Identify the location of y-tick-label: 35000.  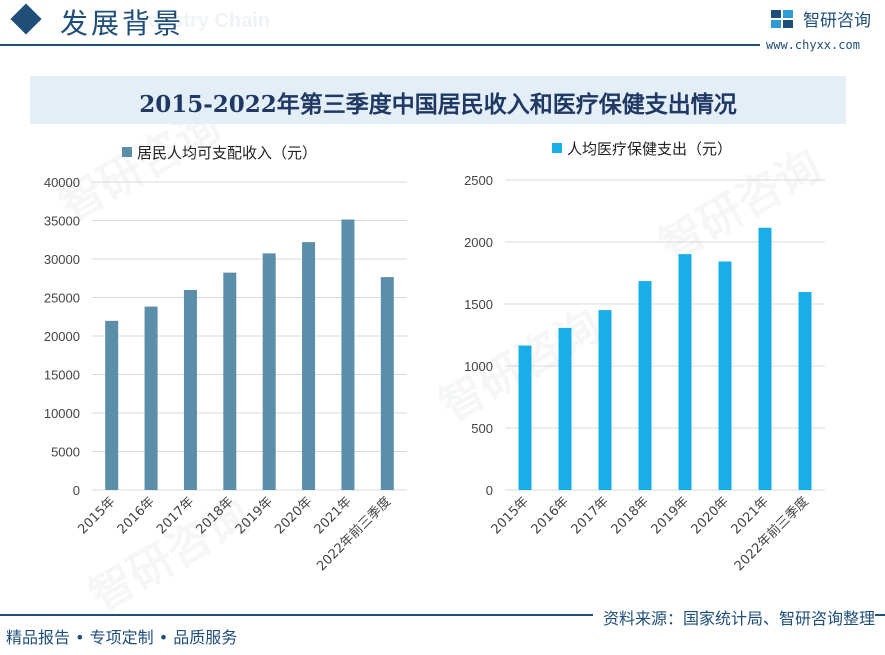
(62, 221).